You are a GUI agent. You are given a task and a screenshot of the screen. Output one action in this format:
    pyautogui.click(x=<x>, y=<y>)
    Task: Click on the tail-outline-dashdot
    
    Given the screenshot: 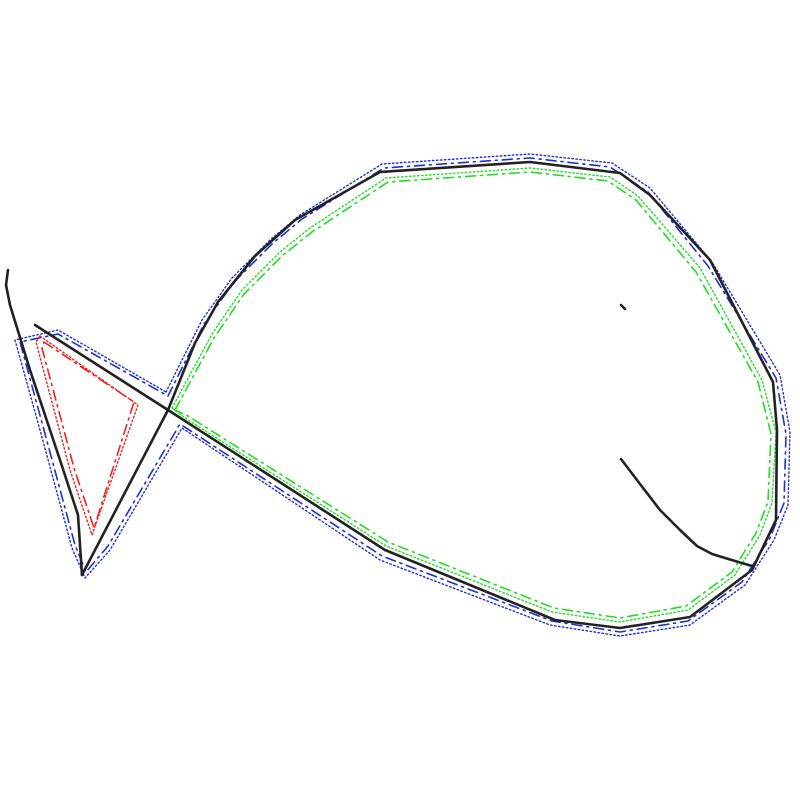 What is the action you would take?
    pyautogui.click(x=88, y=435)
    